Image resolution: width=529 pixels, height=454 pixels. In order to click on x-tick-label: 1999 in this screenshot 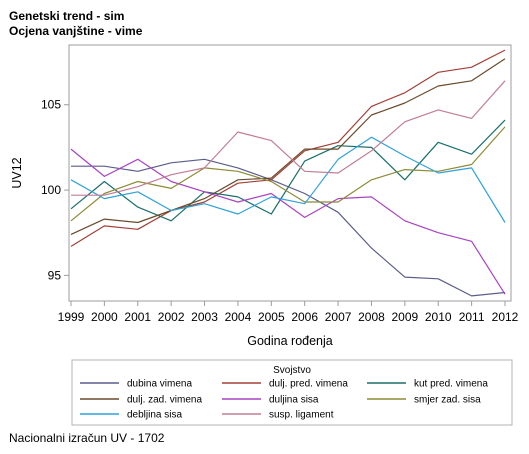, I will do `click(71, 317)`.